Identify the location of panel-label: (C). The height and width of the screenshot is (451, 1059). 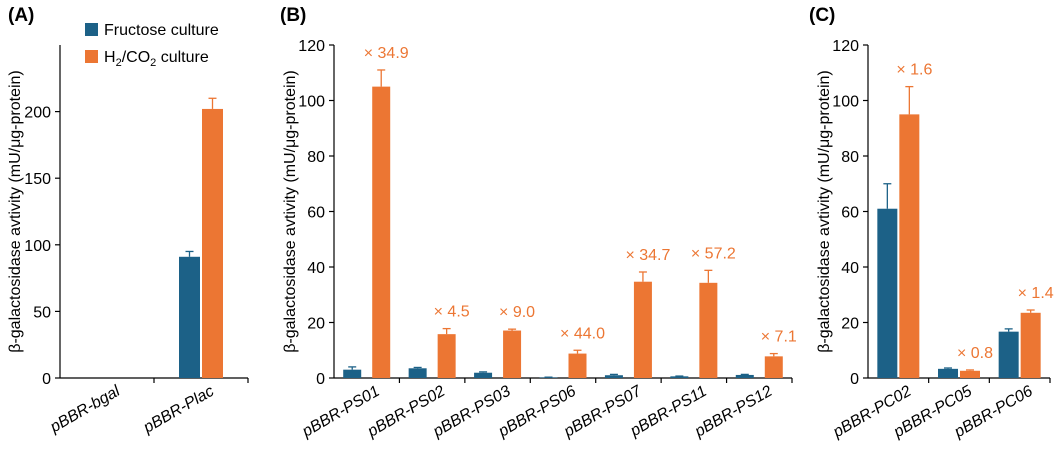
(822, 15).